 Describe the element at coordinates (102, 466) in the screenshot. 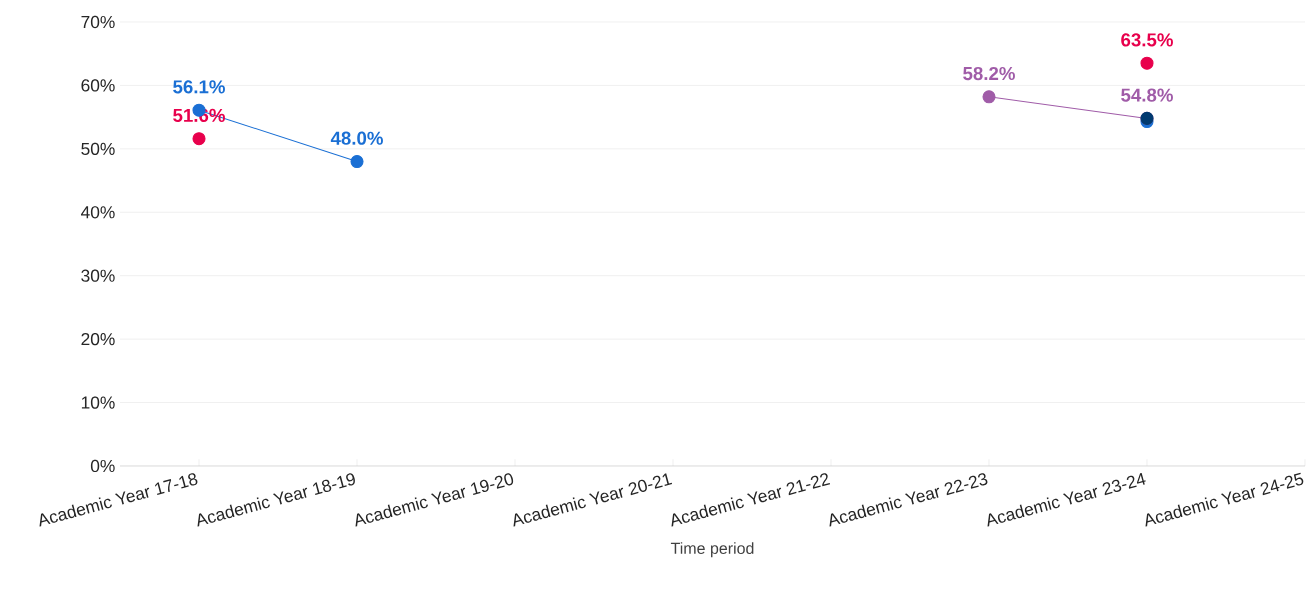

I see `y-tick-label: 0%` at that location.